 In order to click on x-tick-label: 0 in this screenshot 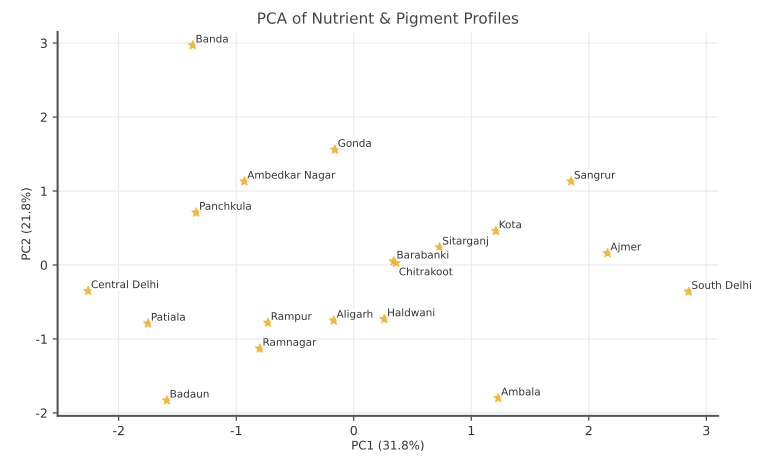, I will do `click(353, 431)`.